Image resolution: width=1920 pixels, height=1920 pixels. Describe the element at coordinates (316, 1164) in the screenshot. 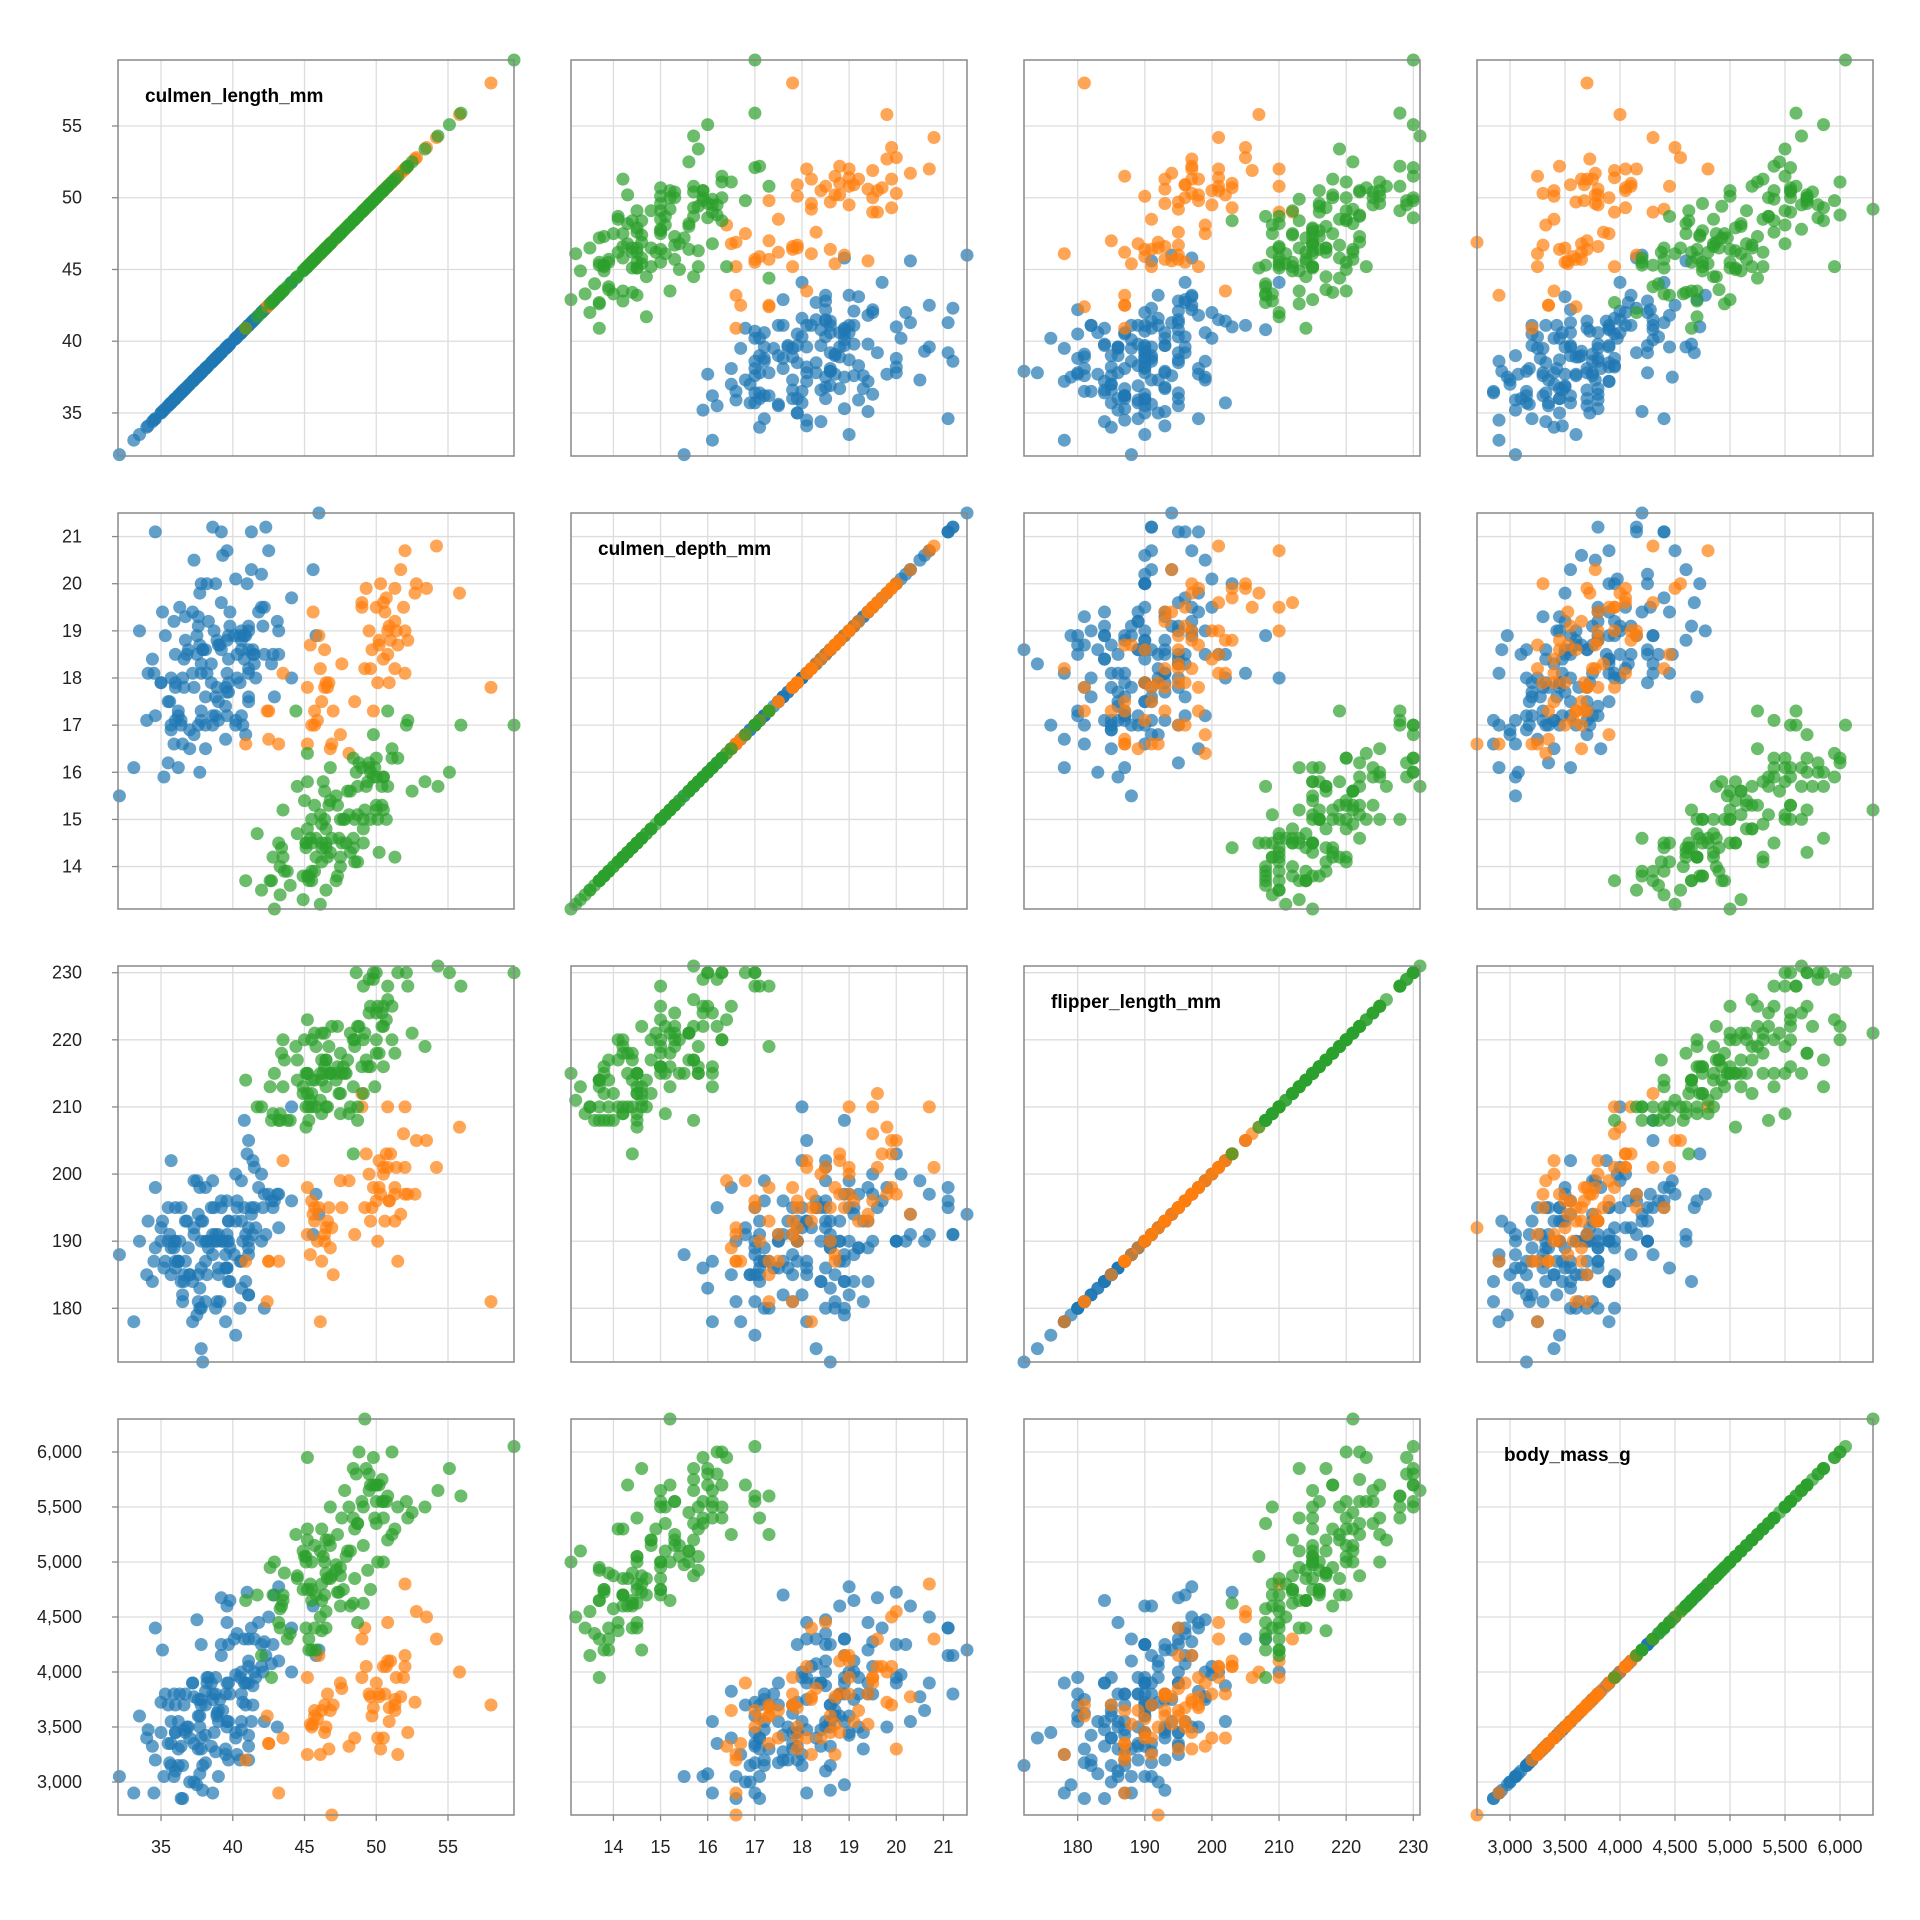

I see `panel-flipper_length_mm-vs-culmen_length_mm` at that location.